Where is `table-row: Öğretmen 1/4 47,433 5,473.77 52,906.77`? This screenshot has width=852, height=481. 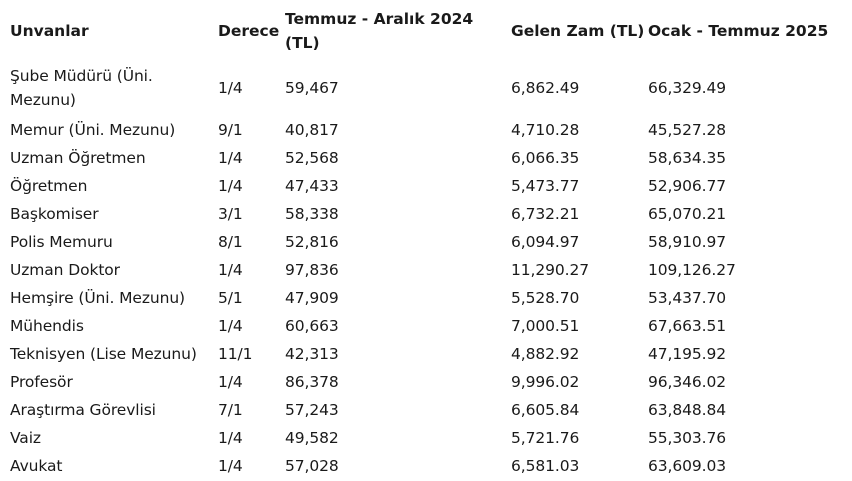
table-row: Öğretmen 1/4 47,433 5,473.77 52,906.77 is located at coordinates (423, 186).